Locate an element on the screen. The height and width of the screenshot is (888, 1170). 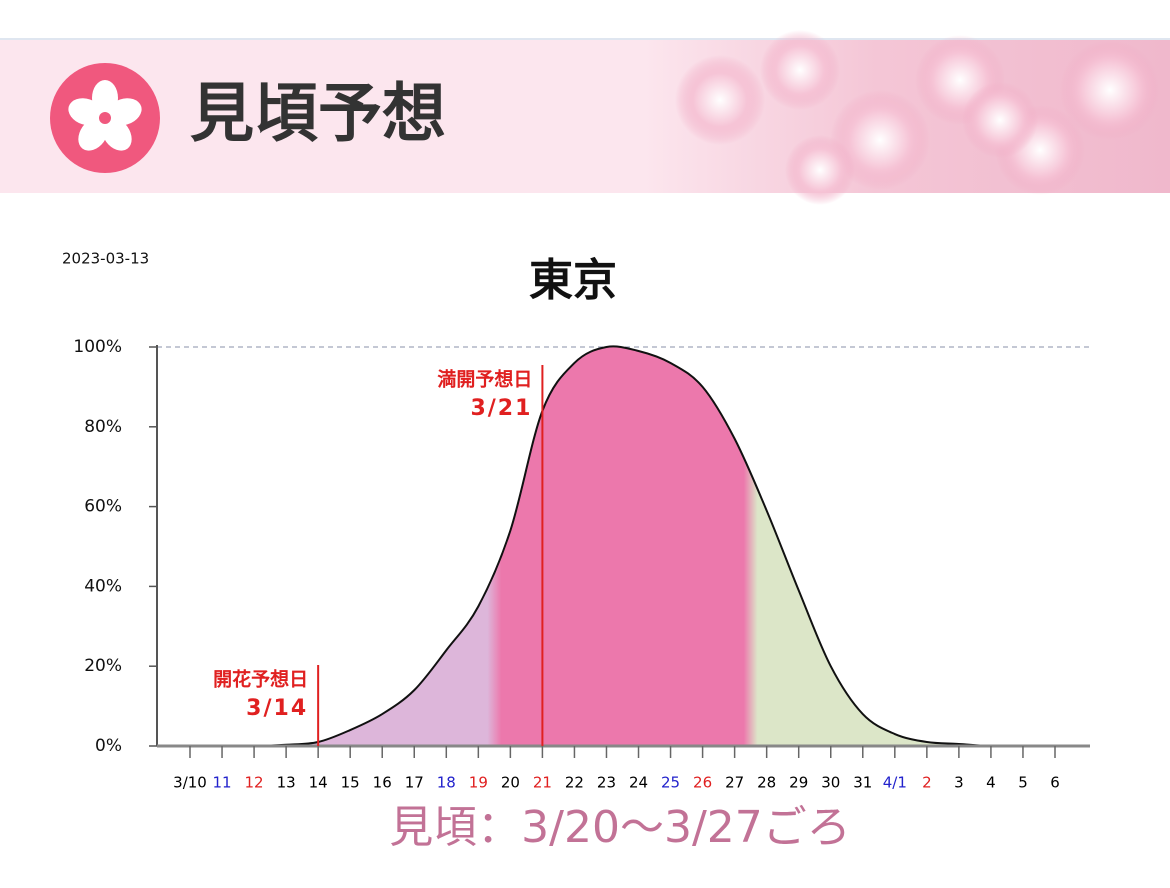
sakura-icon is located at coordinates (105, 118).